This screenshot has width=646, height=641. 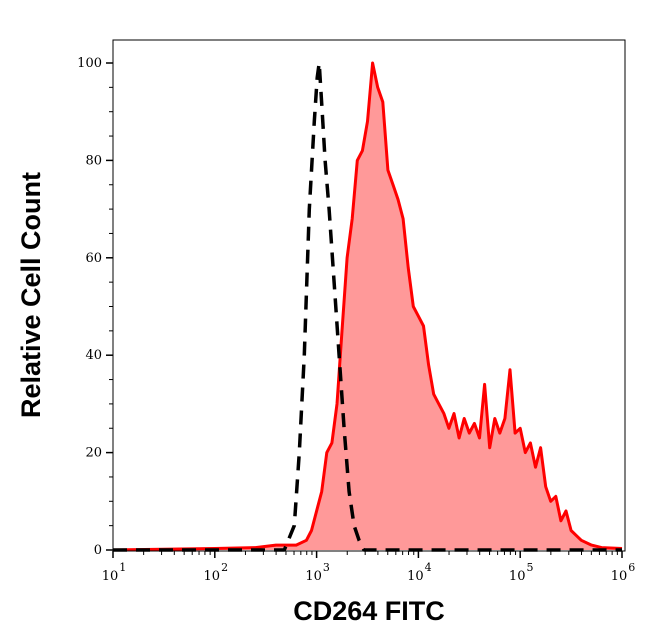 What do you see at coordinates (93, 160) in the screenshot?
I see `y-tick-label: 80` at bounding box center [93, 160].